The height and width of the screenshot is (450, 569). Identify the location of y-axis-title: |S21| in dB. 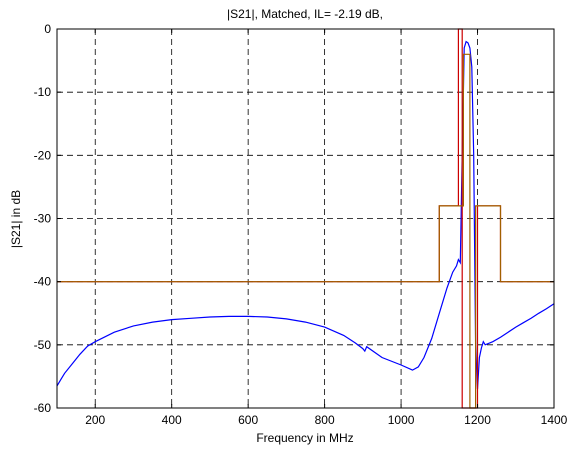
(16, 219).